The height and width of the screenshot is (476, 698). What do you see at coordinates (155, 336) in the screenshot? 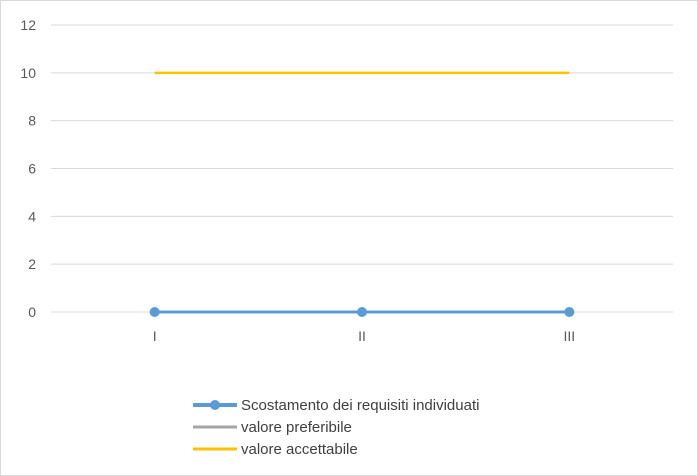
I see `x-tick-label: I` at bounding box center [155, 336].